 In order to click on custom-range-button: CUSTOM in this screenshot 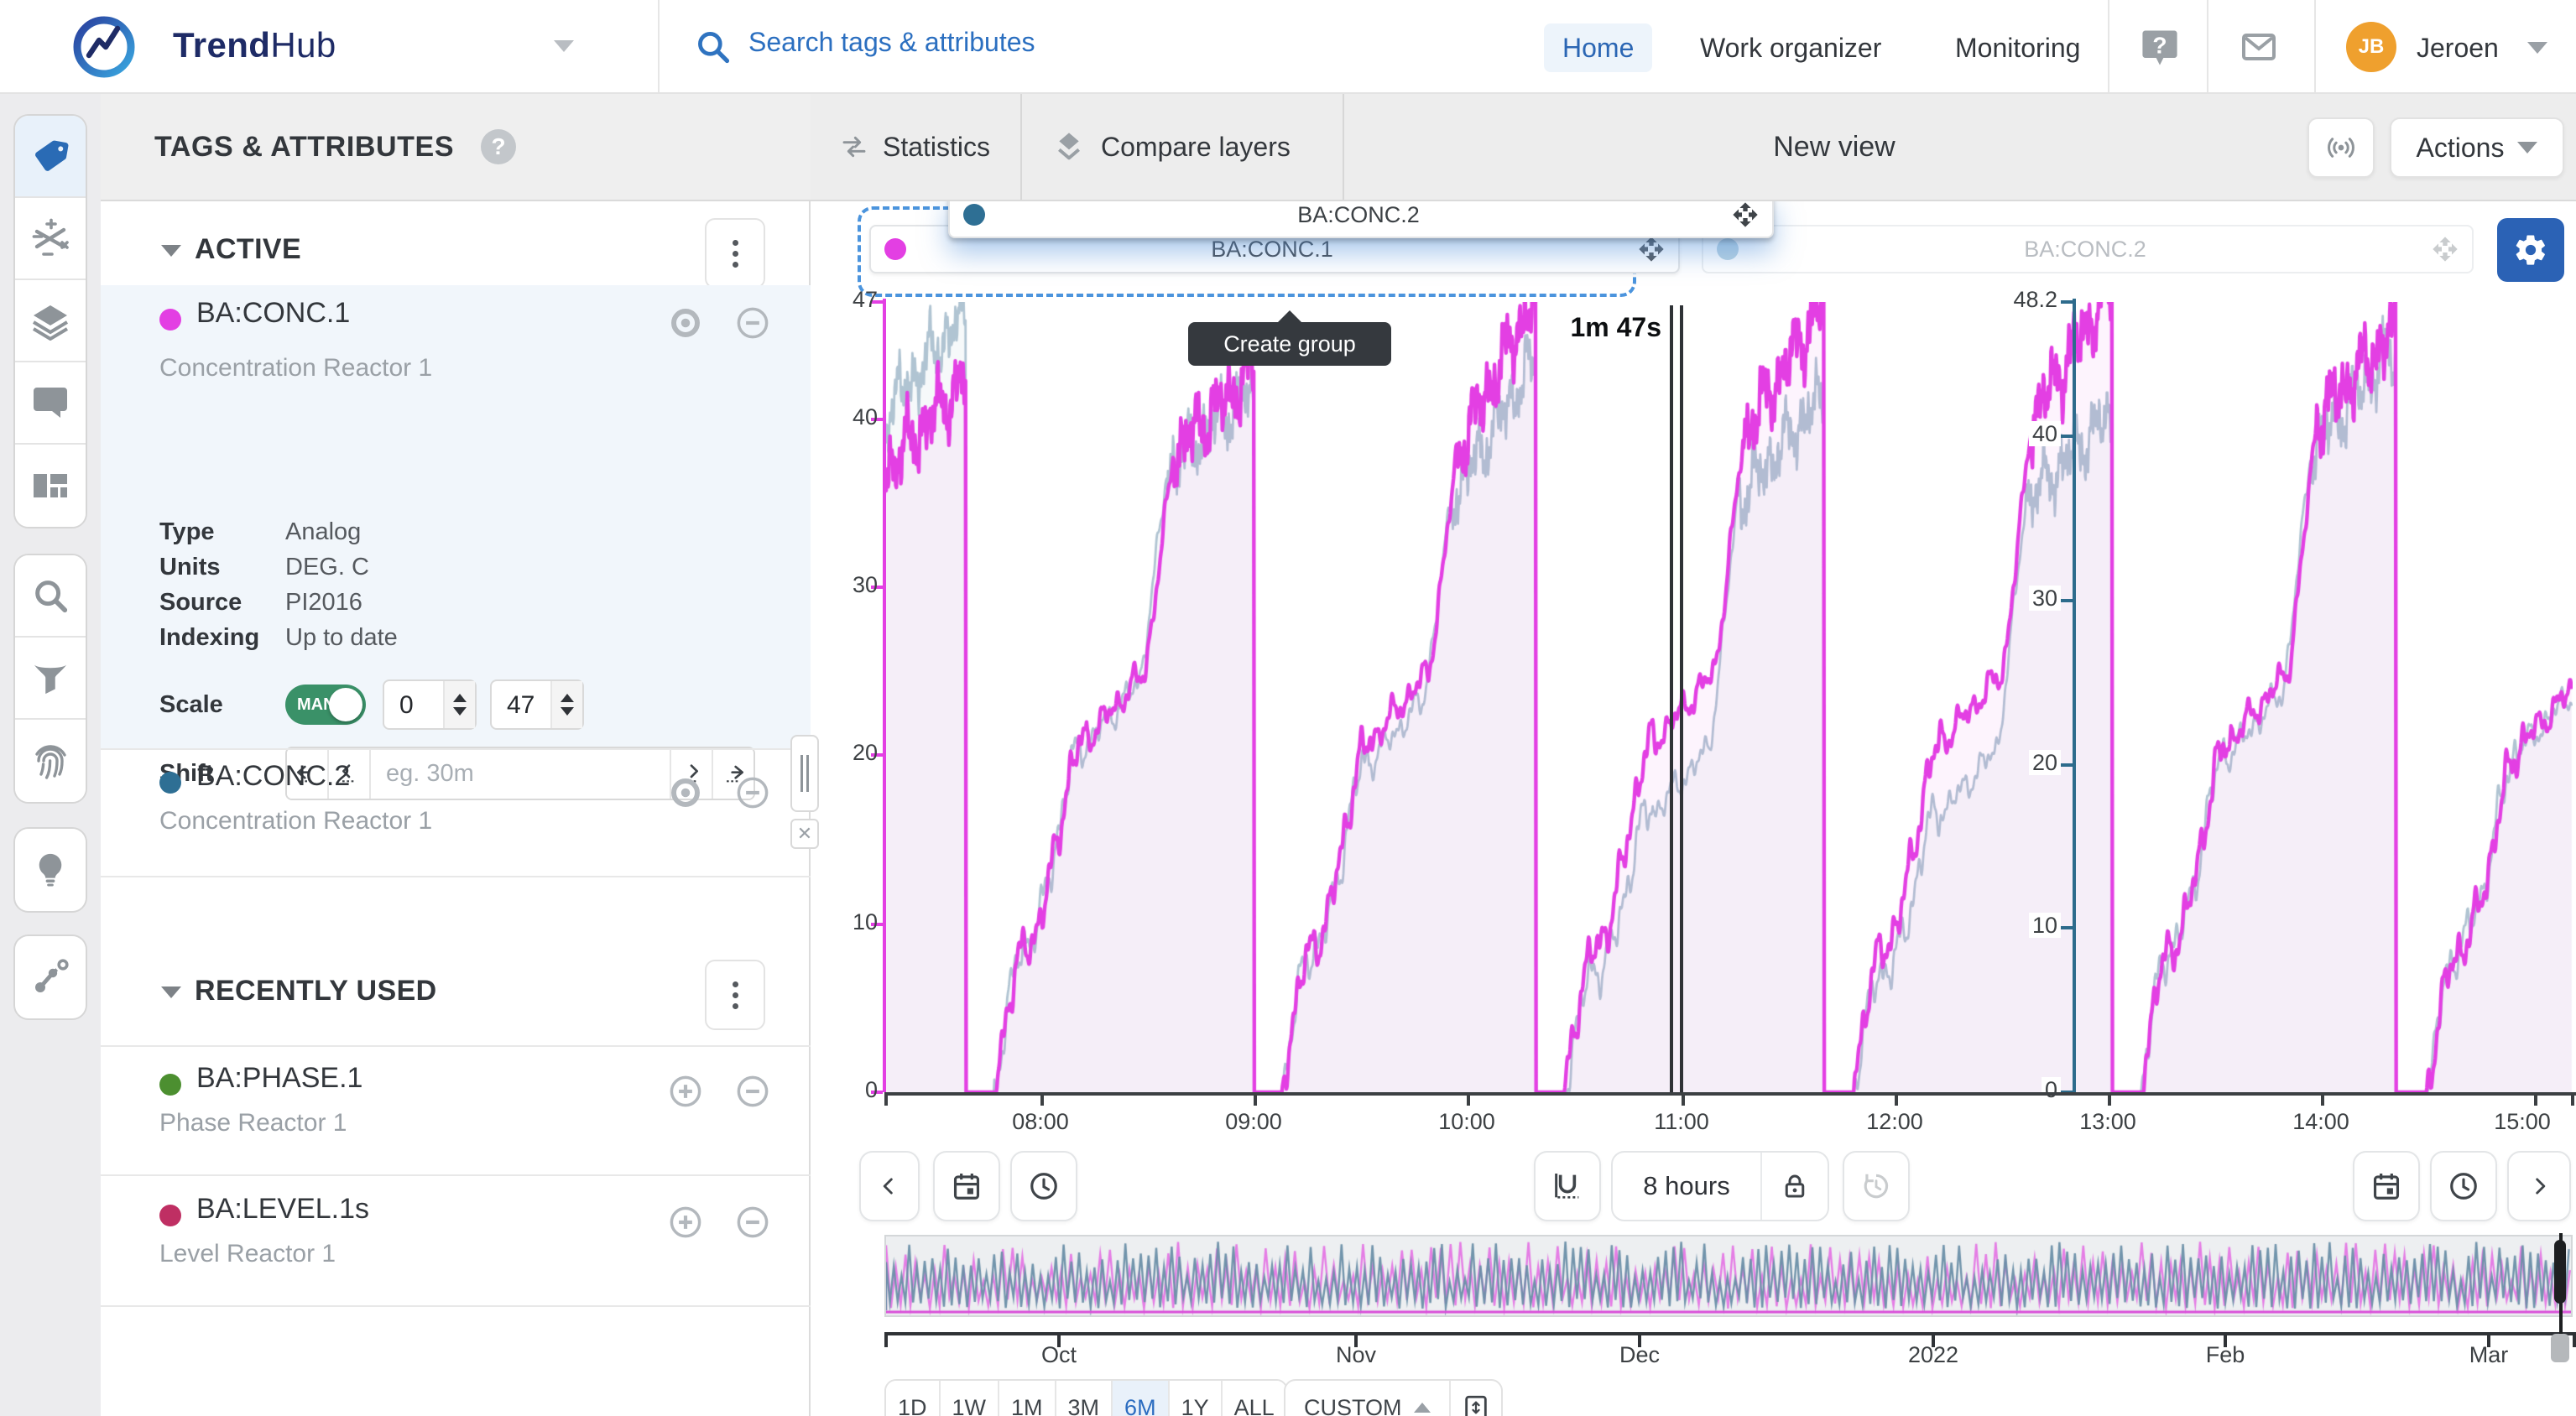, I will do `click(1368, 1398)`.